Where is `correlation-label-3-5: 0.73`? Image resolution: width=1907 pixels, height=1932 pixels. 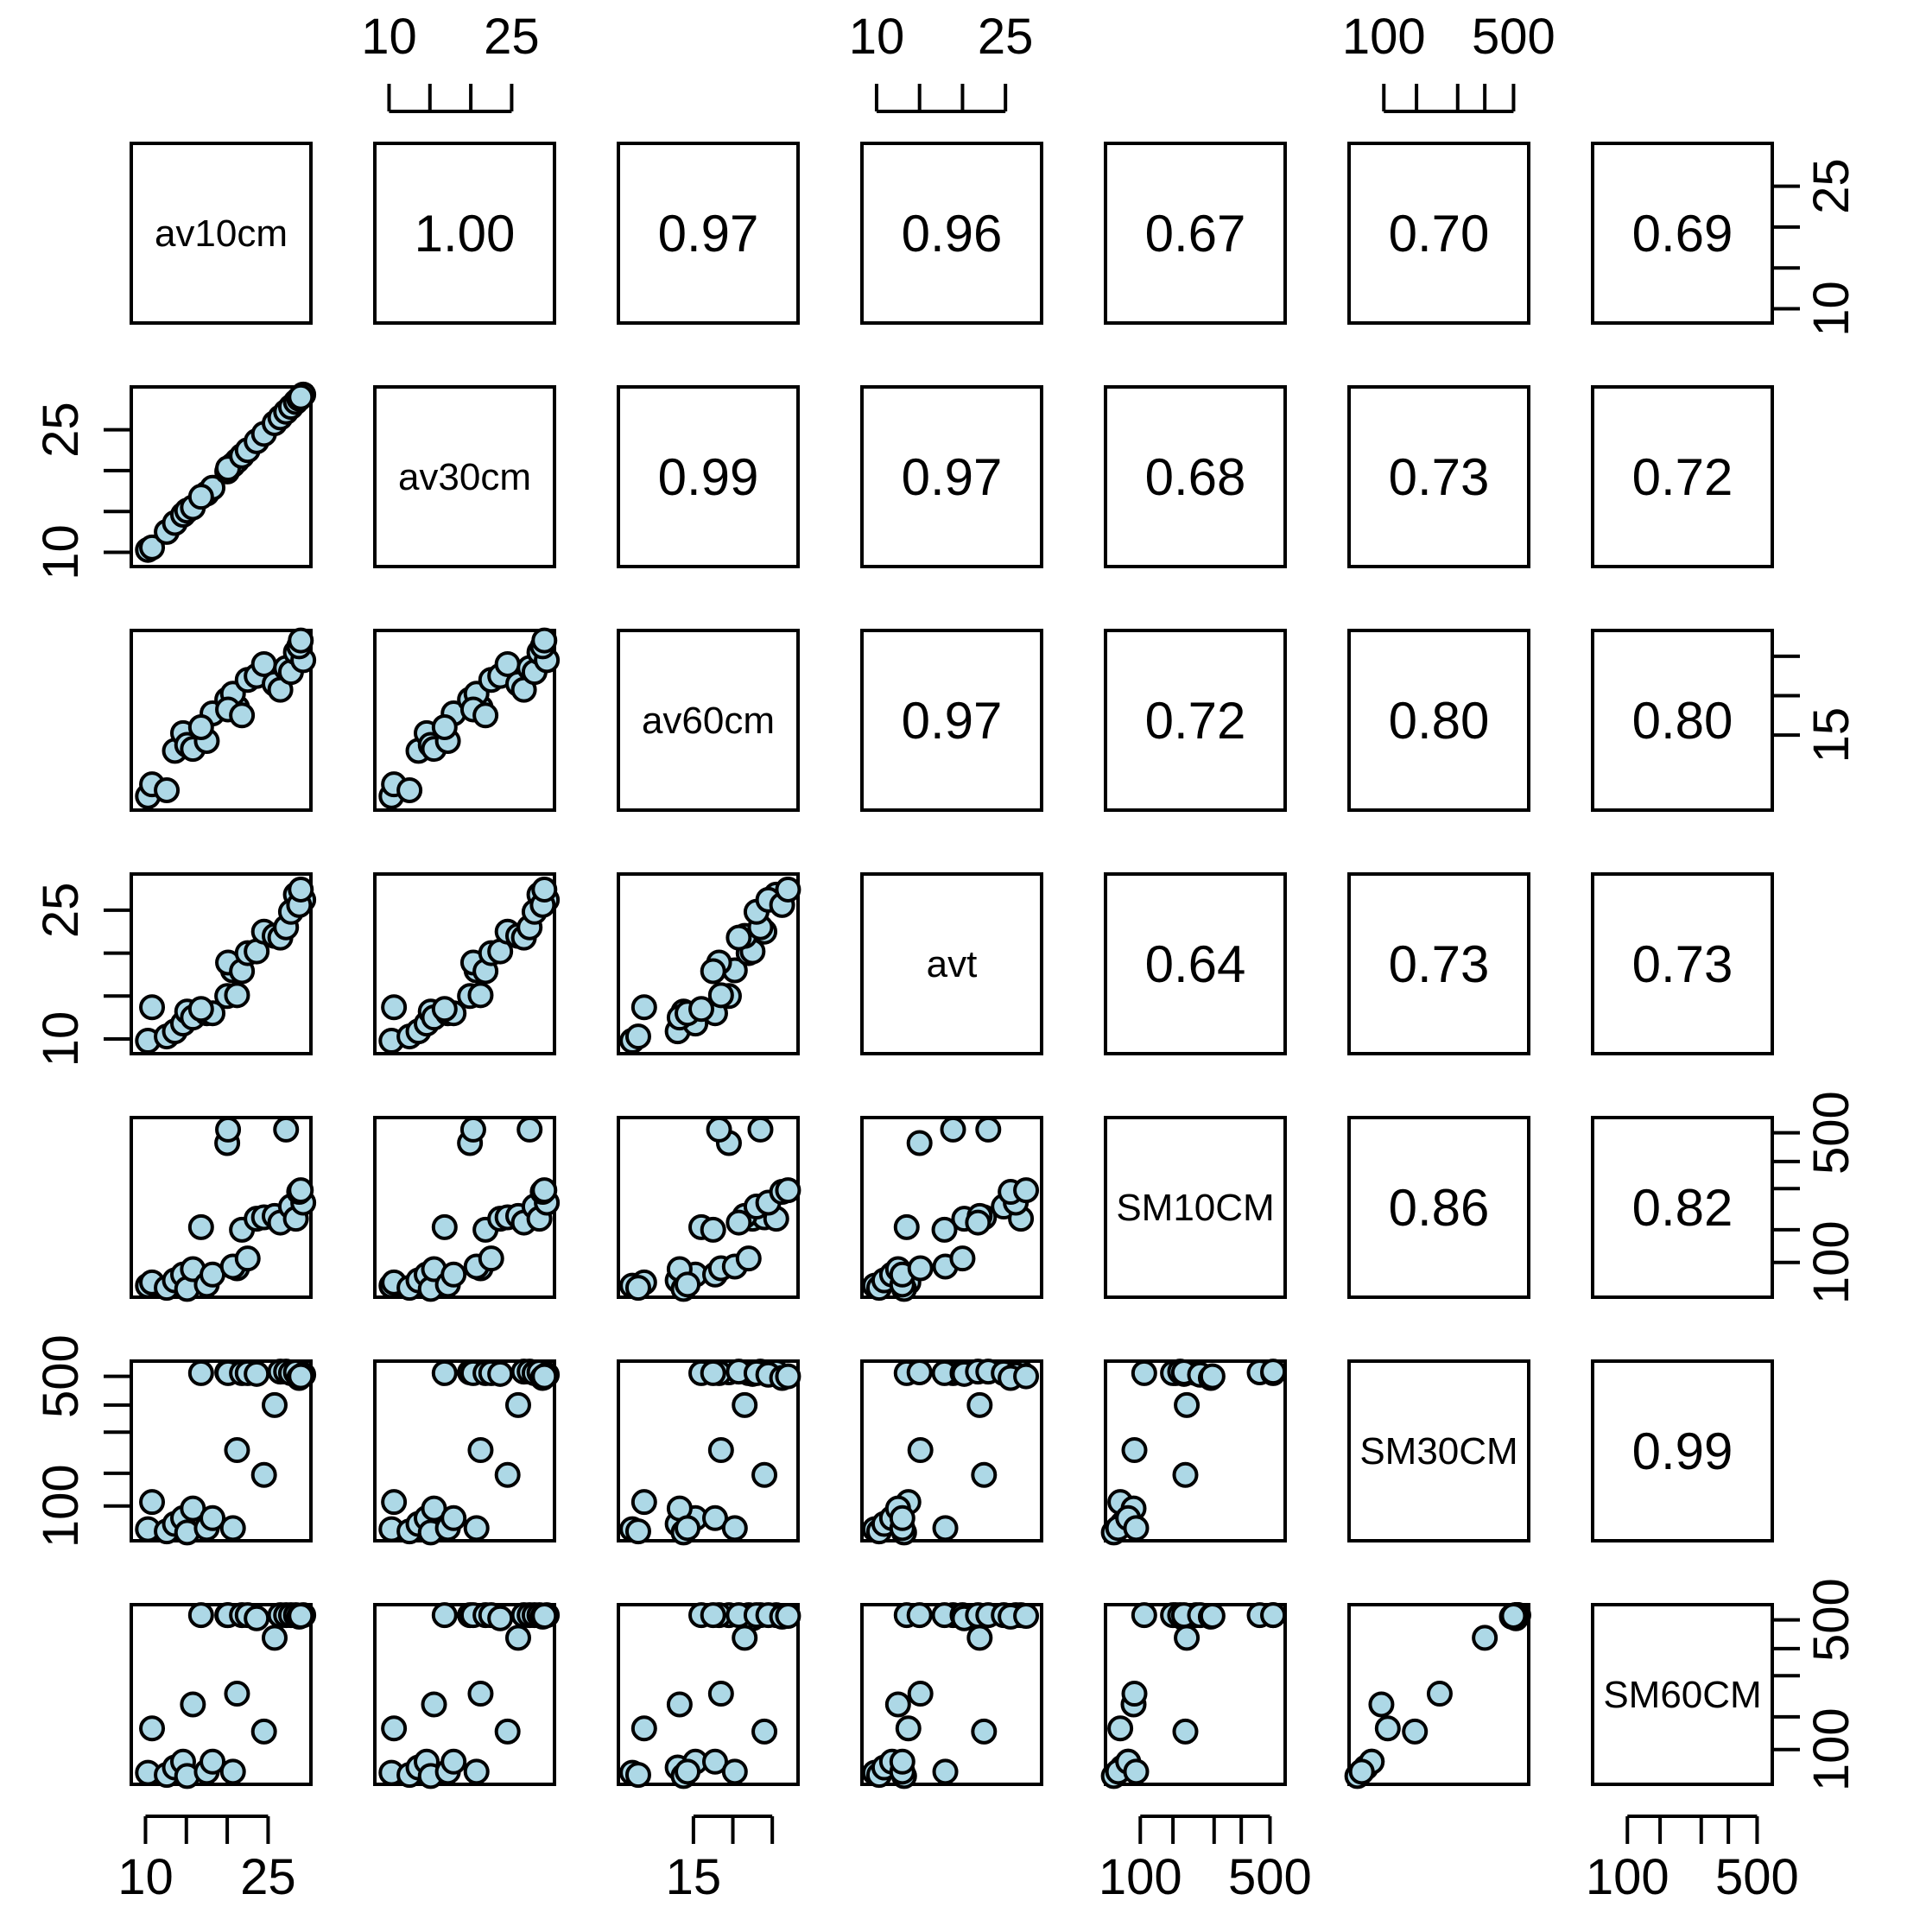 correlation-label-3-5: 0.73 is located at coordinates (1439, 964).